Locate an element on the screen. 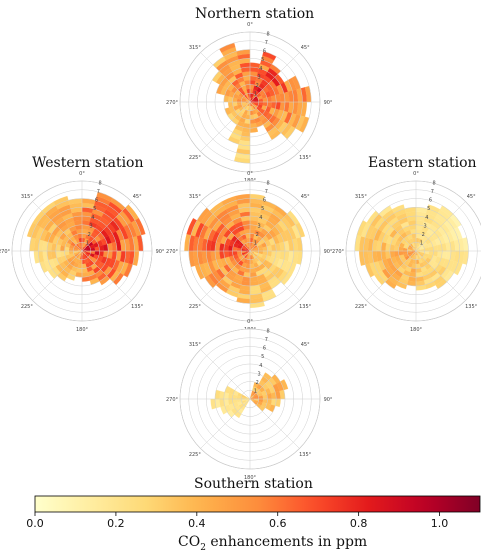 This screenshot has height=555, width=481. eastern-station-title: Eastern station is located at coordinates (422, 163).